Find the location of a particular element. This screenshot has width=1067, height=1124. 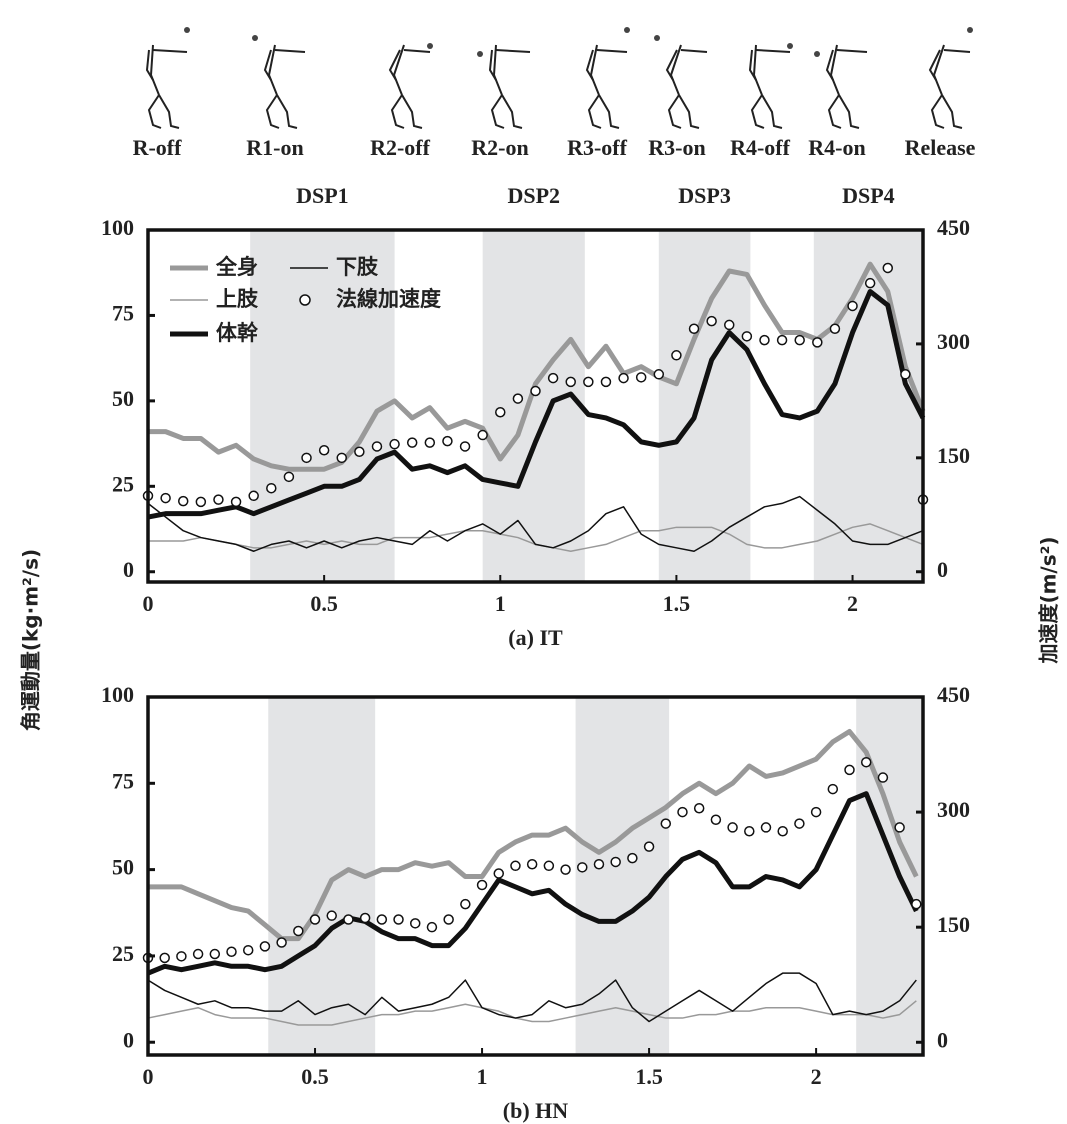

y2-axis-label: 加速度(m/s²) is located at coordinates (1049, 600).